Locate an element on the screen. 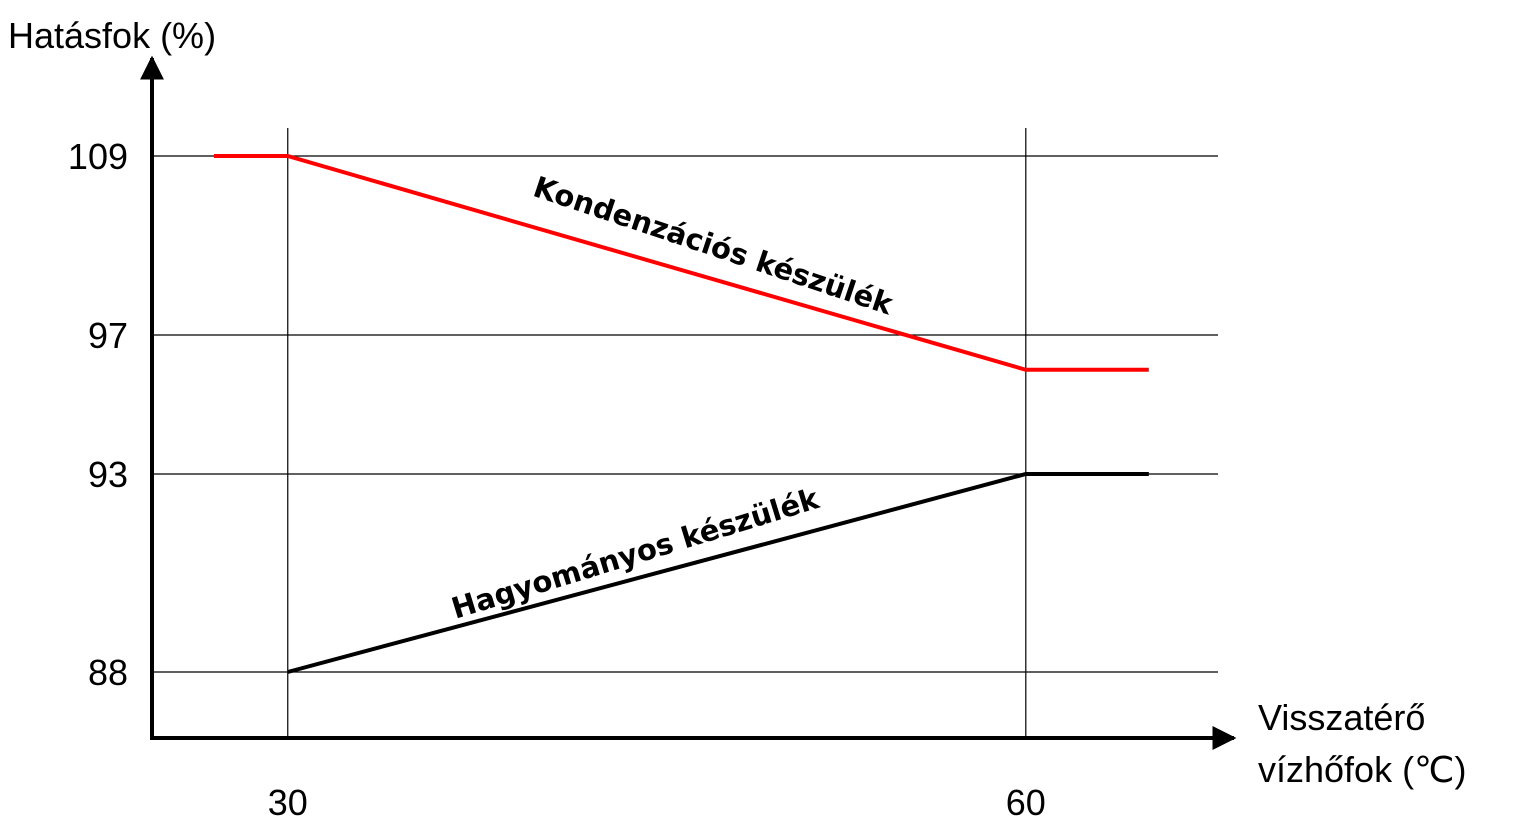  x-axis-label: Visszatérő is located at coordinates (1341, 717).